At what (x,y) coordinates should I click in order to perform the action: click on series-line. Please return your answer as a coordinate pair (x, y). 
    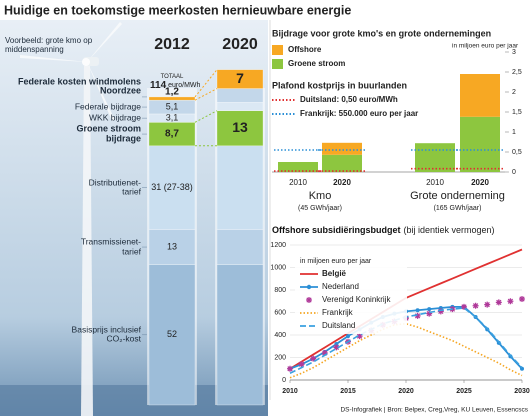
    Looking at the image, I should click on (406, 350).